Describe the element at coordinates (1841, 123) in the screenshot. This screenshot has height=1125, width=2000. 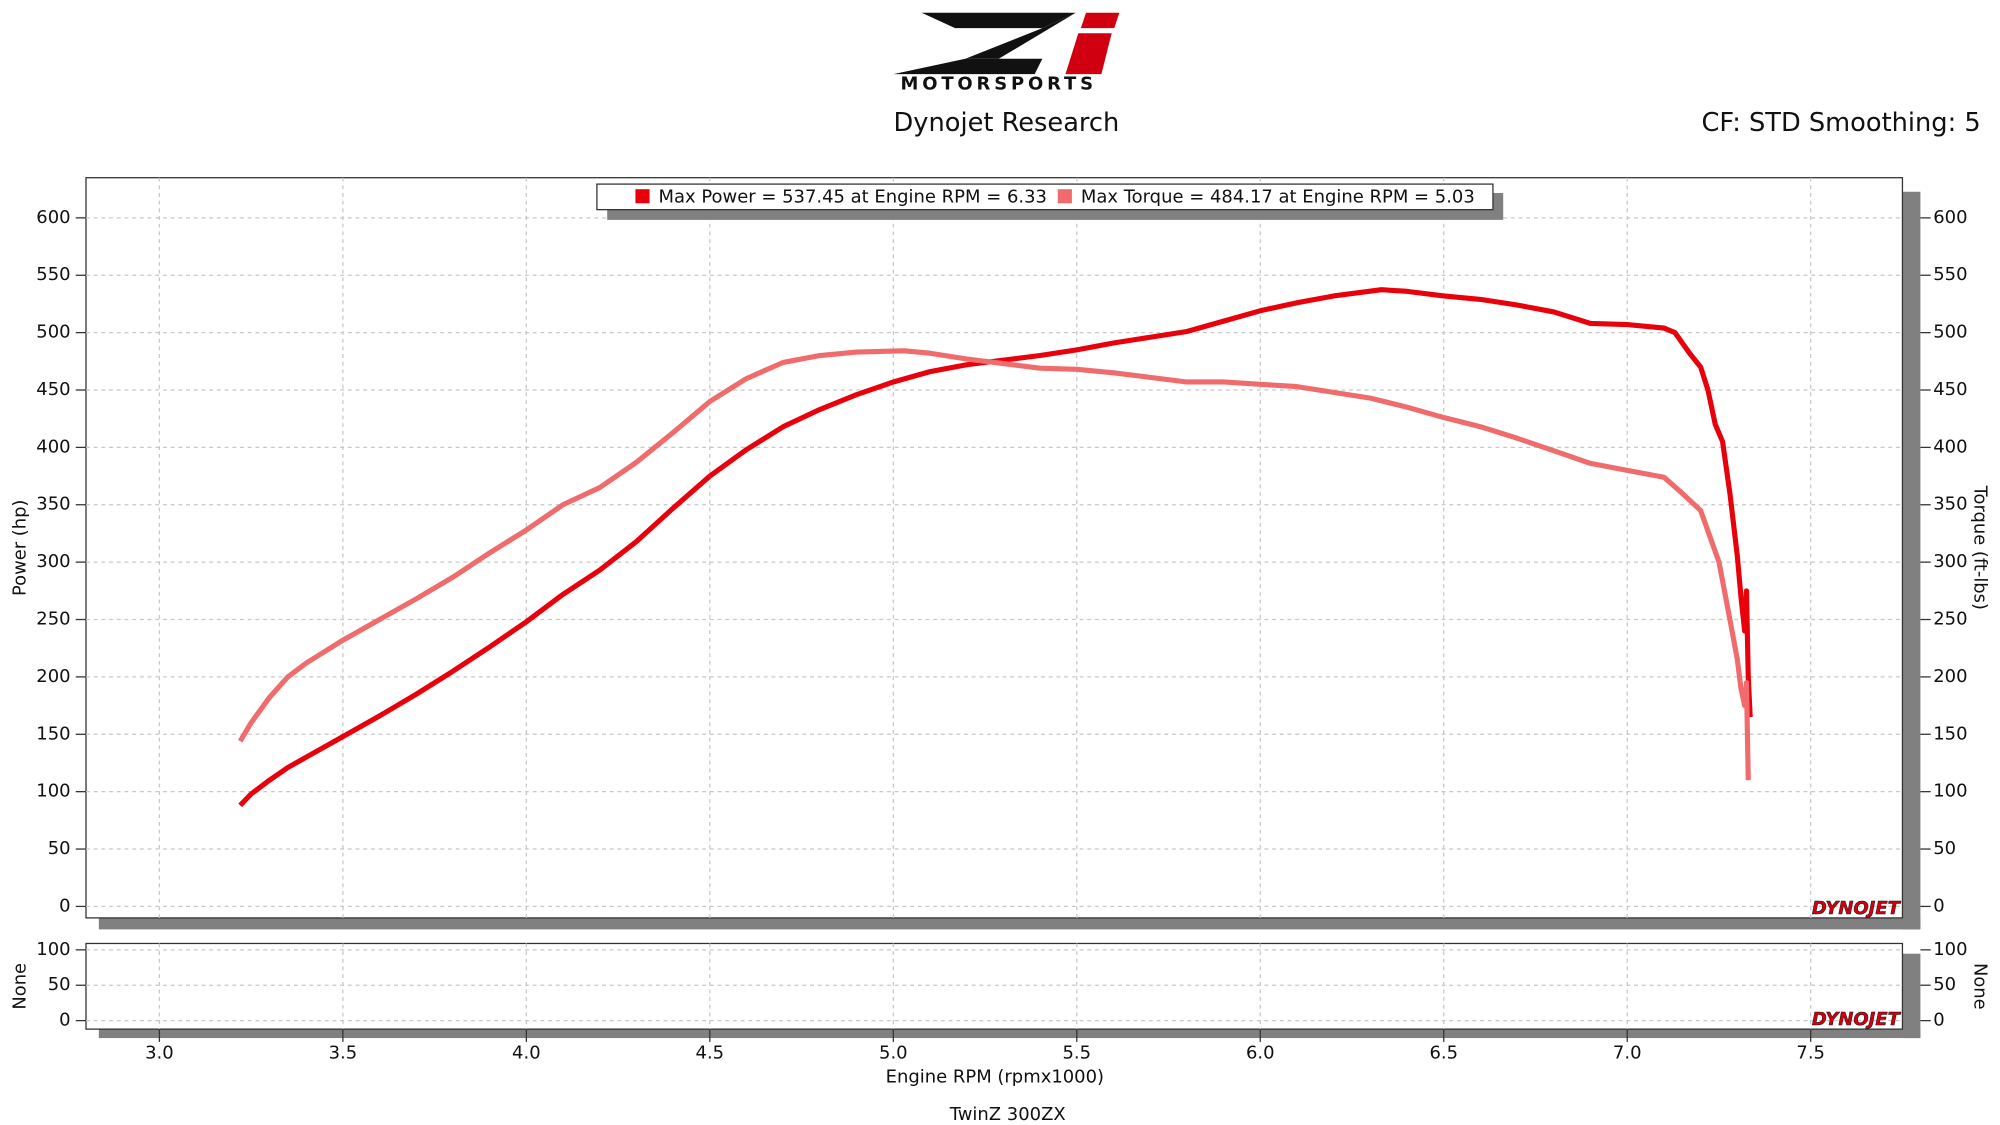
I see `header-settings: CF: STD Smoothing: 5` at that location.